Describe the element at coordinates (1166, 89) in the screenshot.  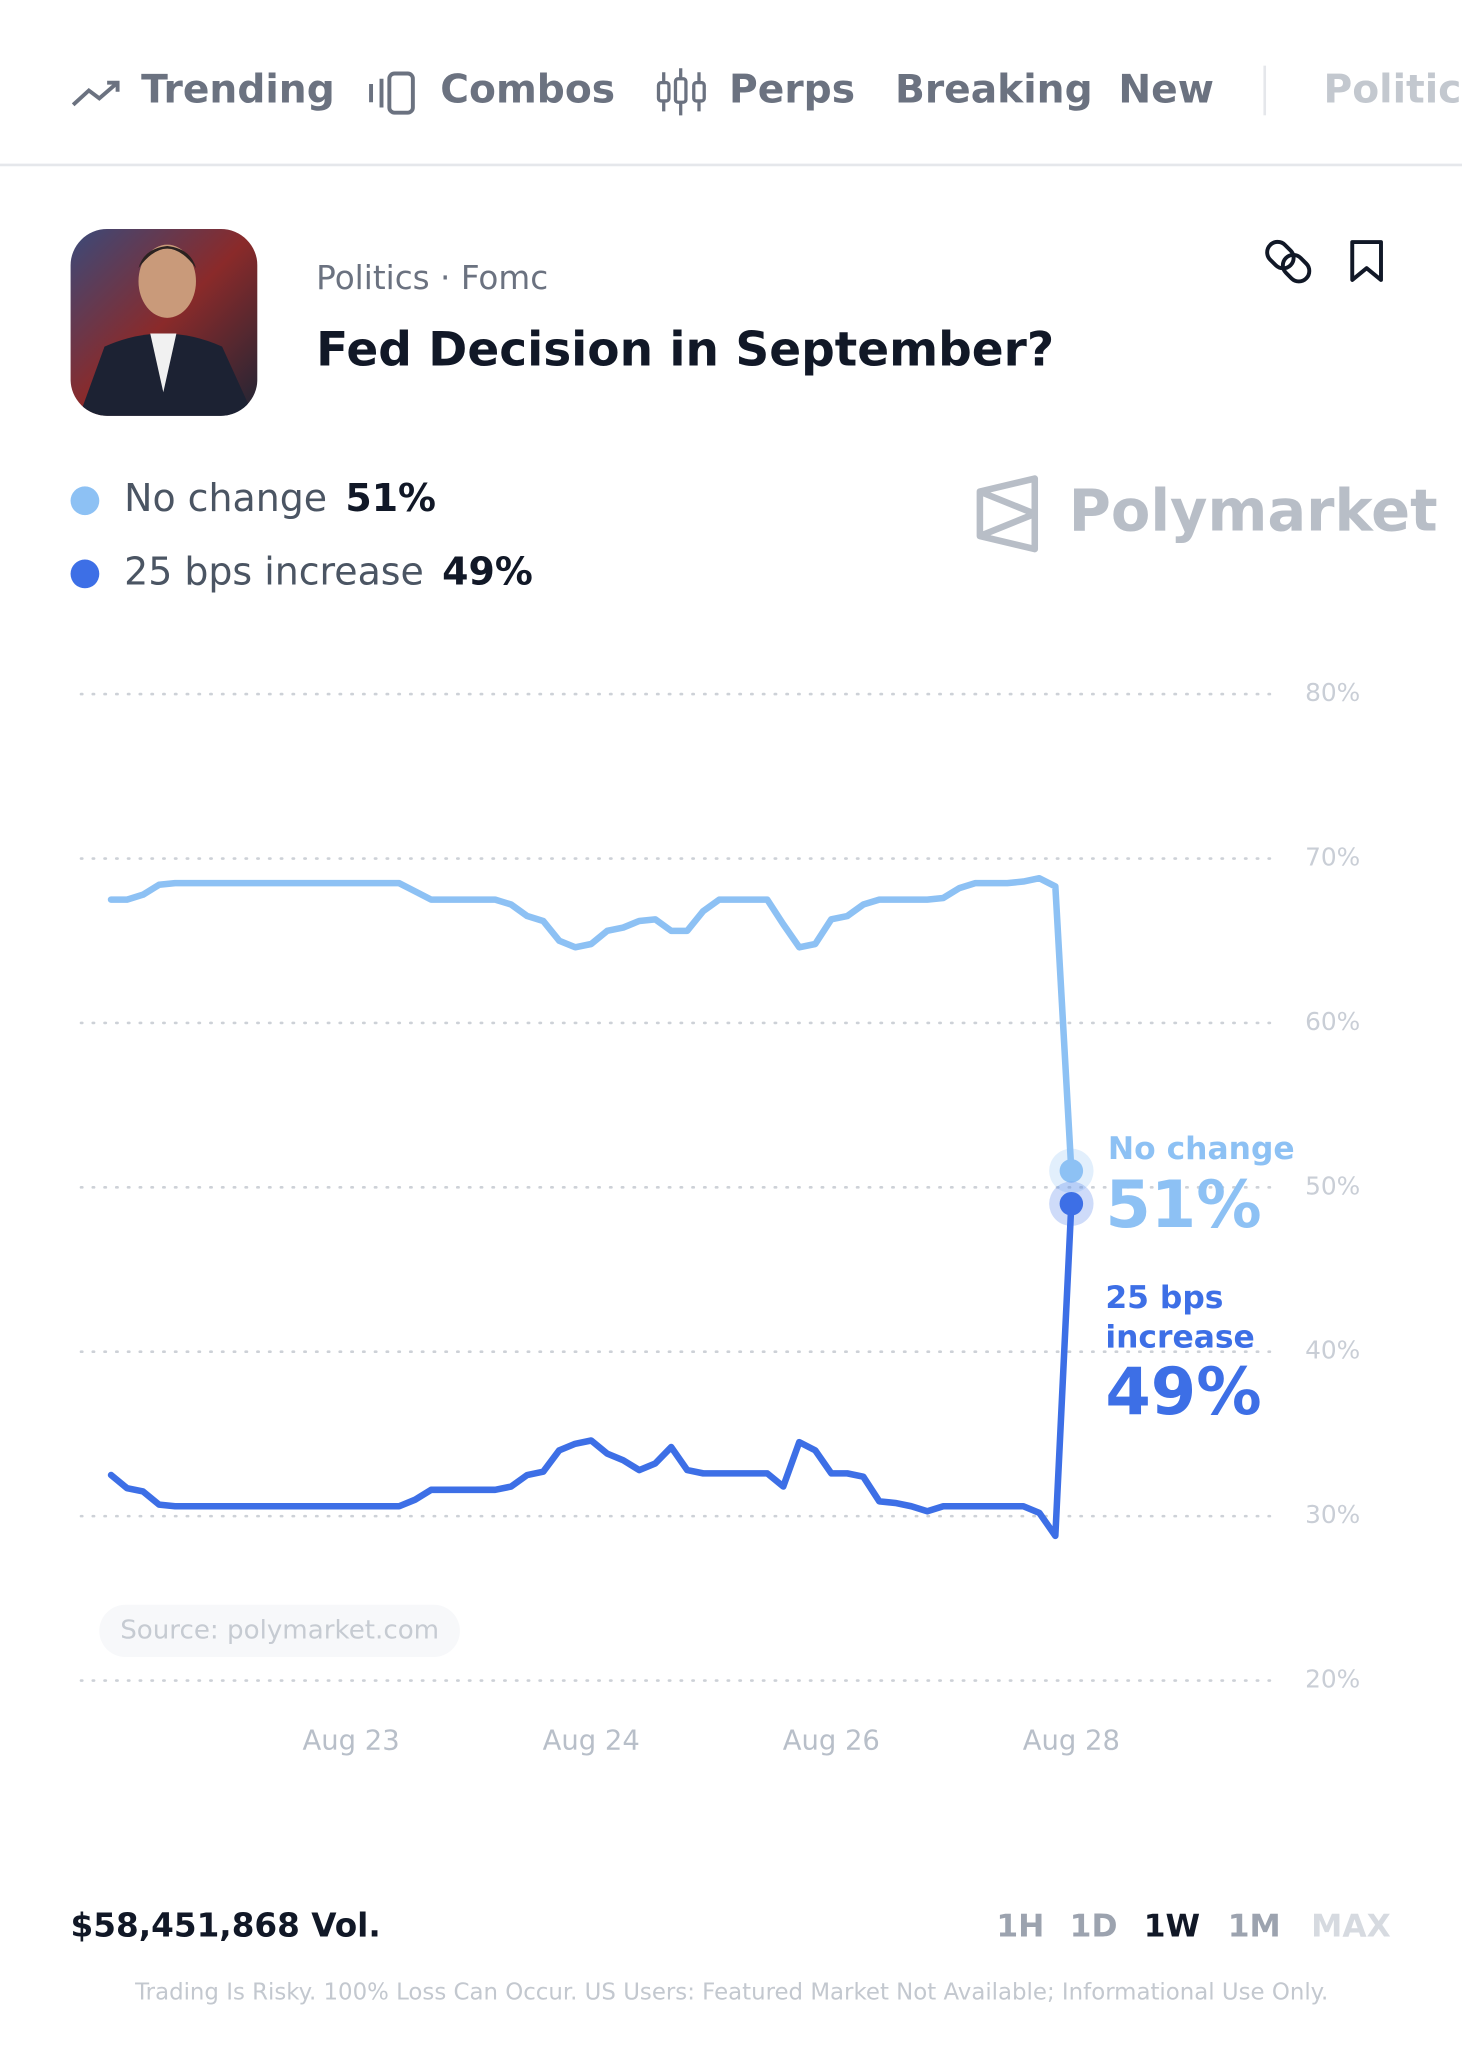
I see `nav-item: New` at that location.